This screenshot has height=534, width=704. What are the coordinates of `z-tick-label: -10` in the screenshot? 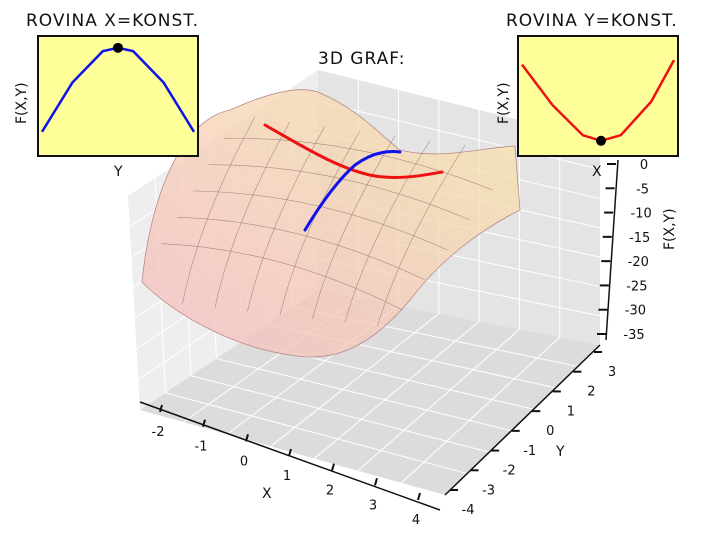 It's located at (641, 214).